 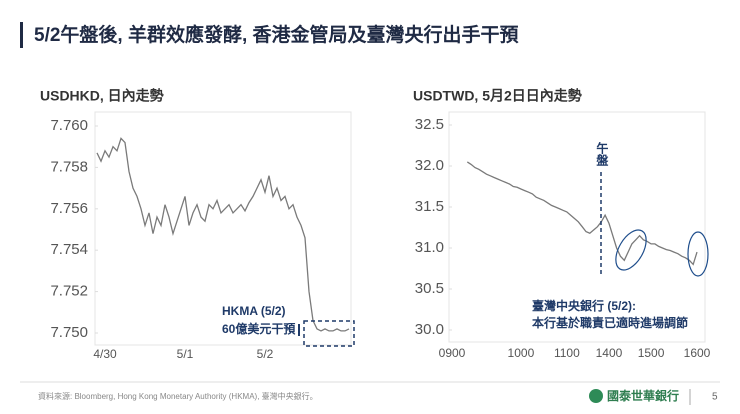 What do you see at coordinates (69, 332) in the screenshot?
I see `y-tick-label: 7.750` at bounding box center [69, 332].